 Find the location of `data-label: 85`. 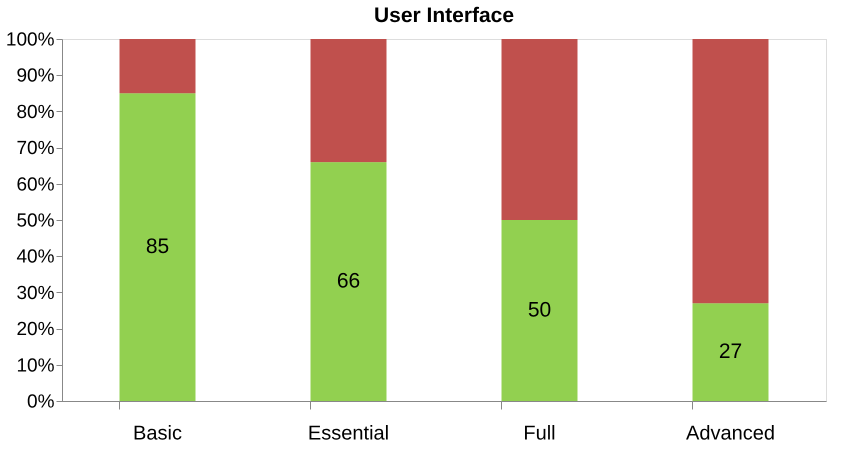

data-label: 85 is located at coordinates (158, 246).